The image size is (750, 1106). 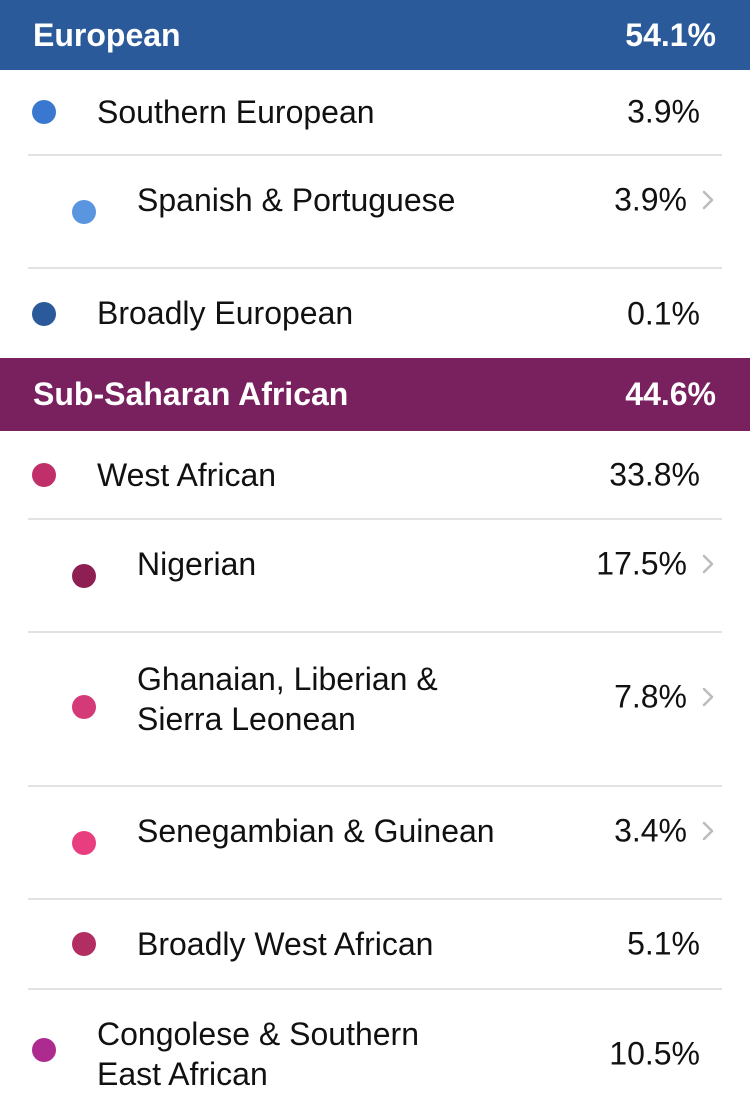 What do you see at coordinates (182, 1074) in the screenshot?
I see `ancestry-label-line: East African` at bounding box center [182, 1074].